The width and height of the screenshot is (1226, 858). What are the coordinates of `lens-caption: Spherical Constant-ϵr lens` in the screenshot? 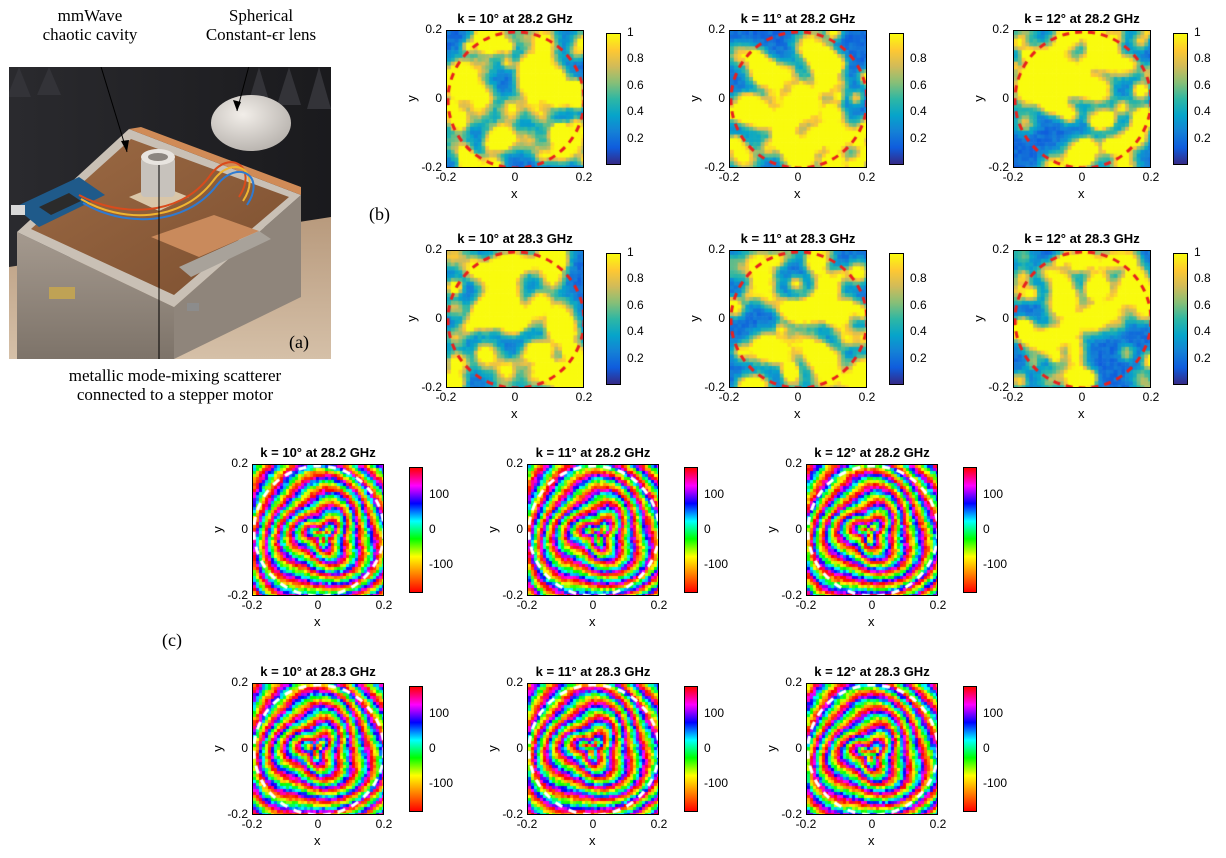 It's located at (261, 25).